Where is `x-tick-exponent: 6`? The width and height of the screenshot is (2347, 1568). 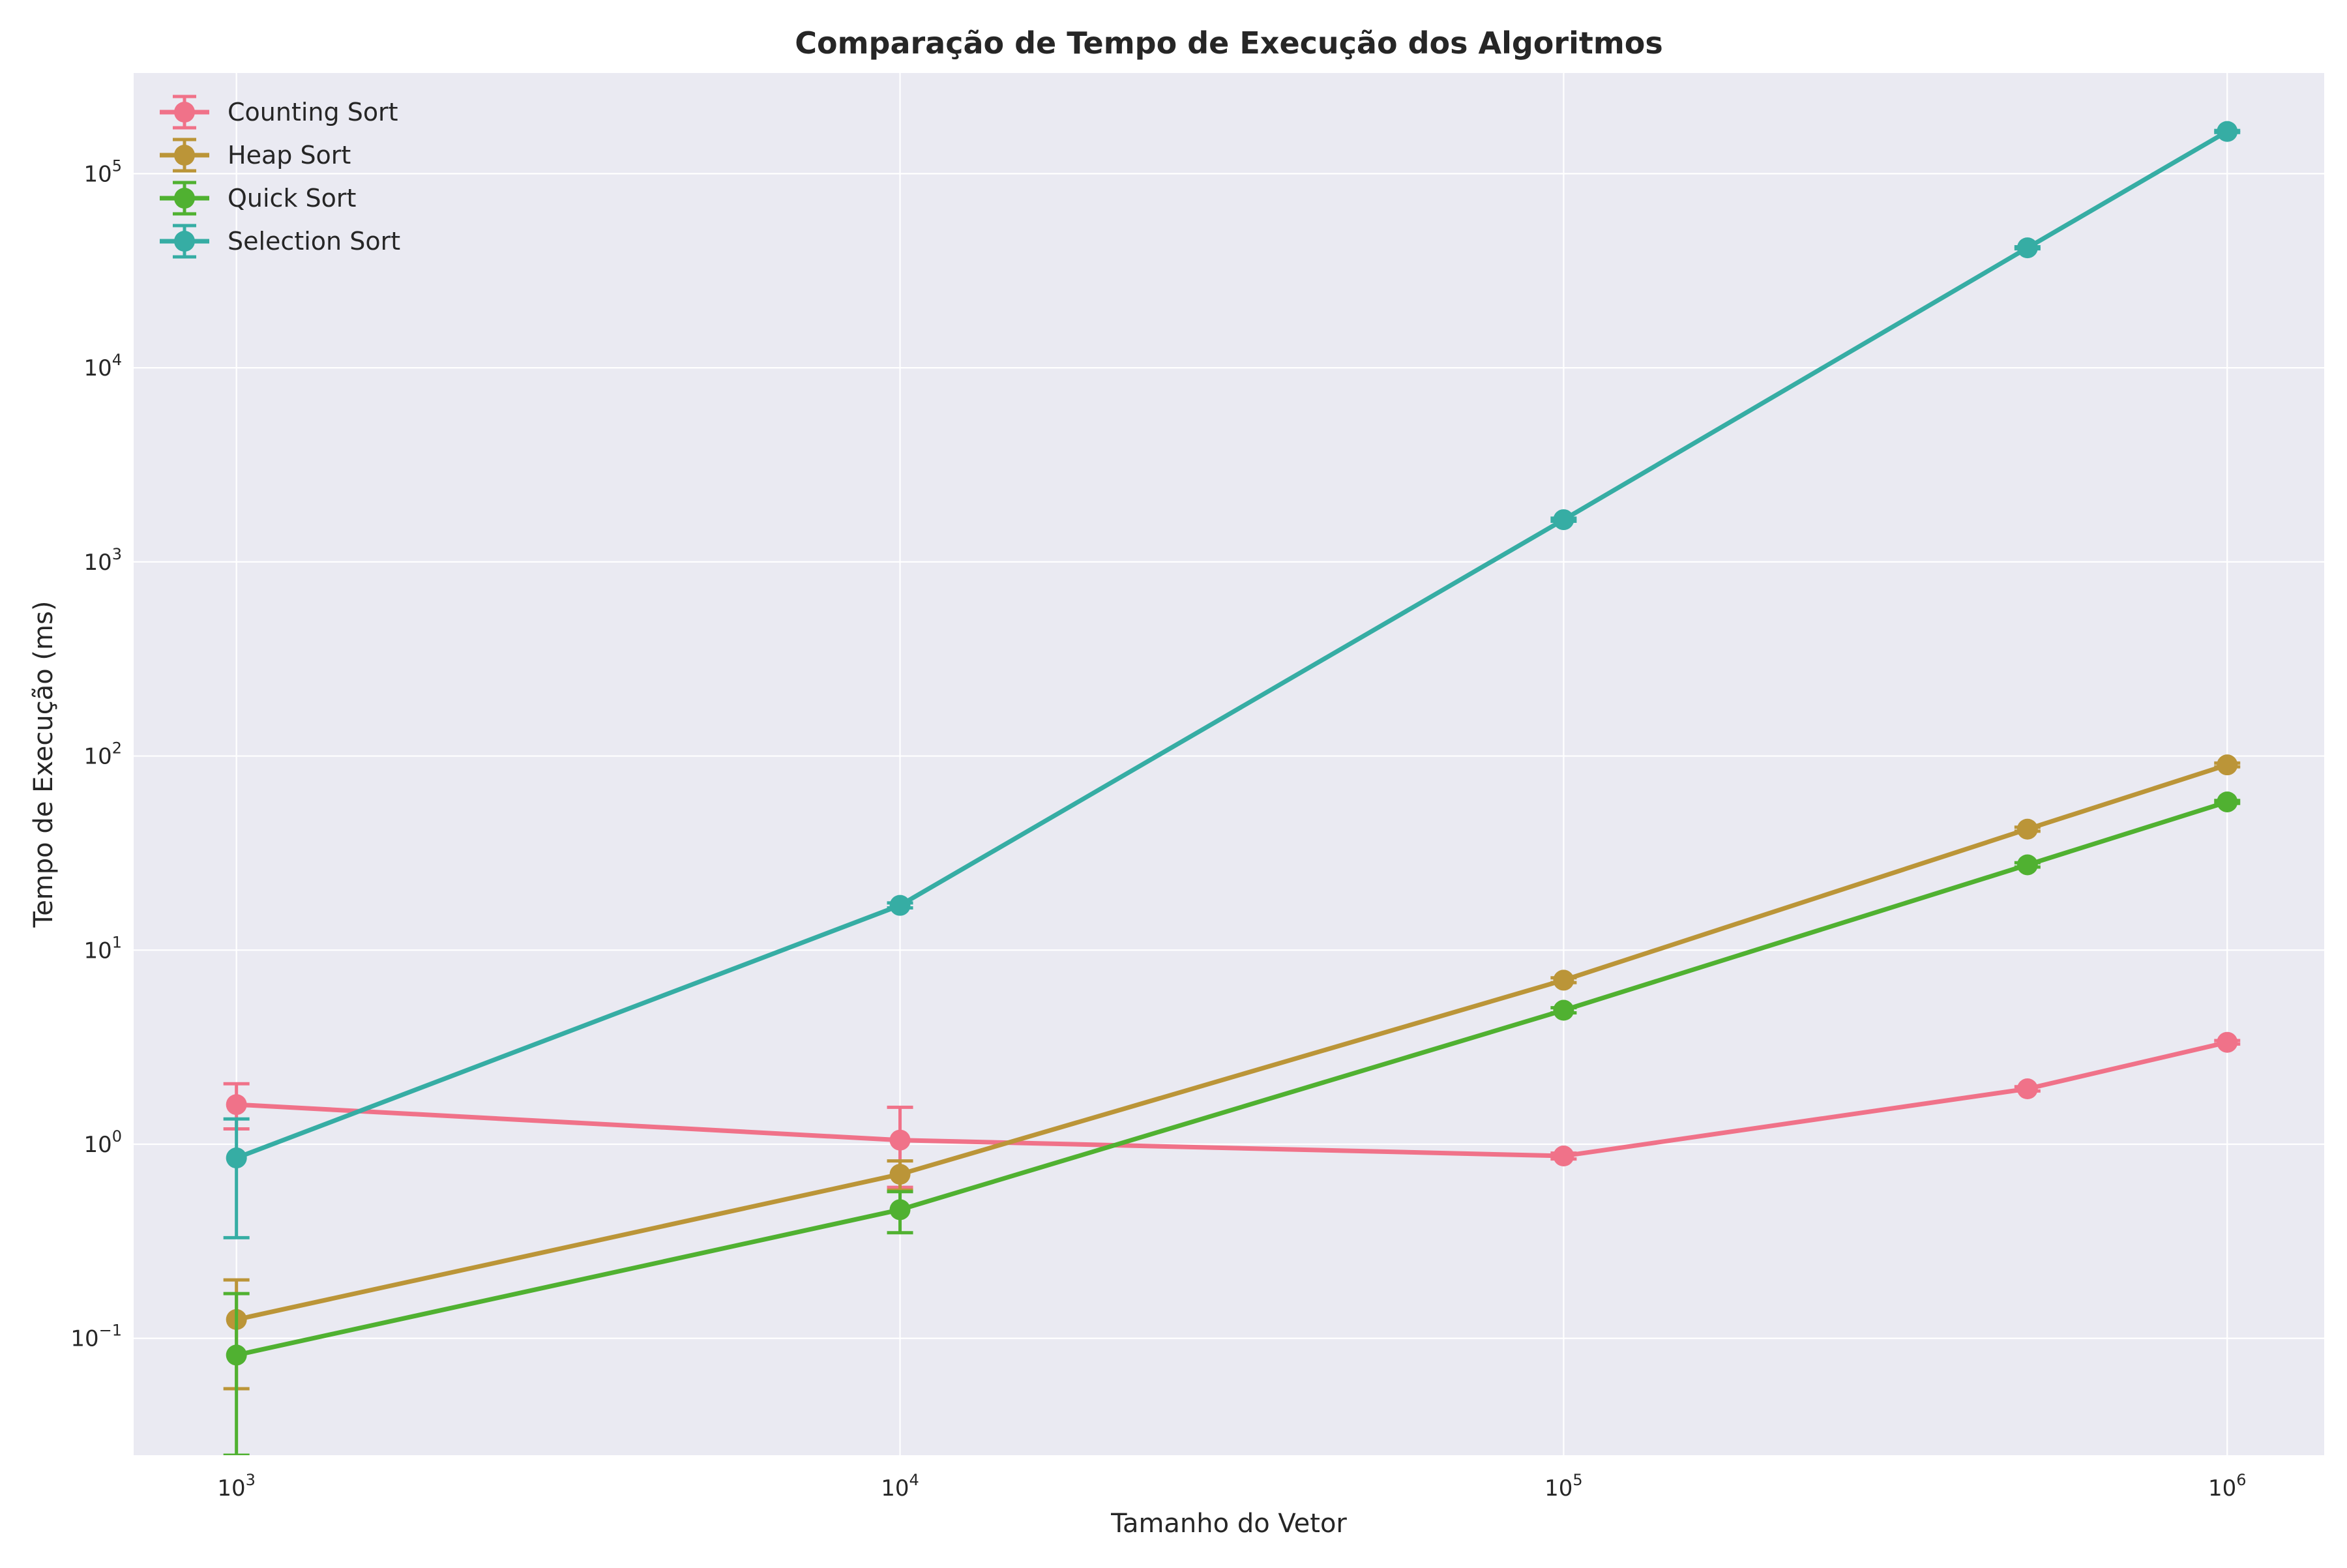
x-tick-exponent: 6 is located at coordinates (2241, 1480).